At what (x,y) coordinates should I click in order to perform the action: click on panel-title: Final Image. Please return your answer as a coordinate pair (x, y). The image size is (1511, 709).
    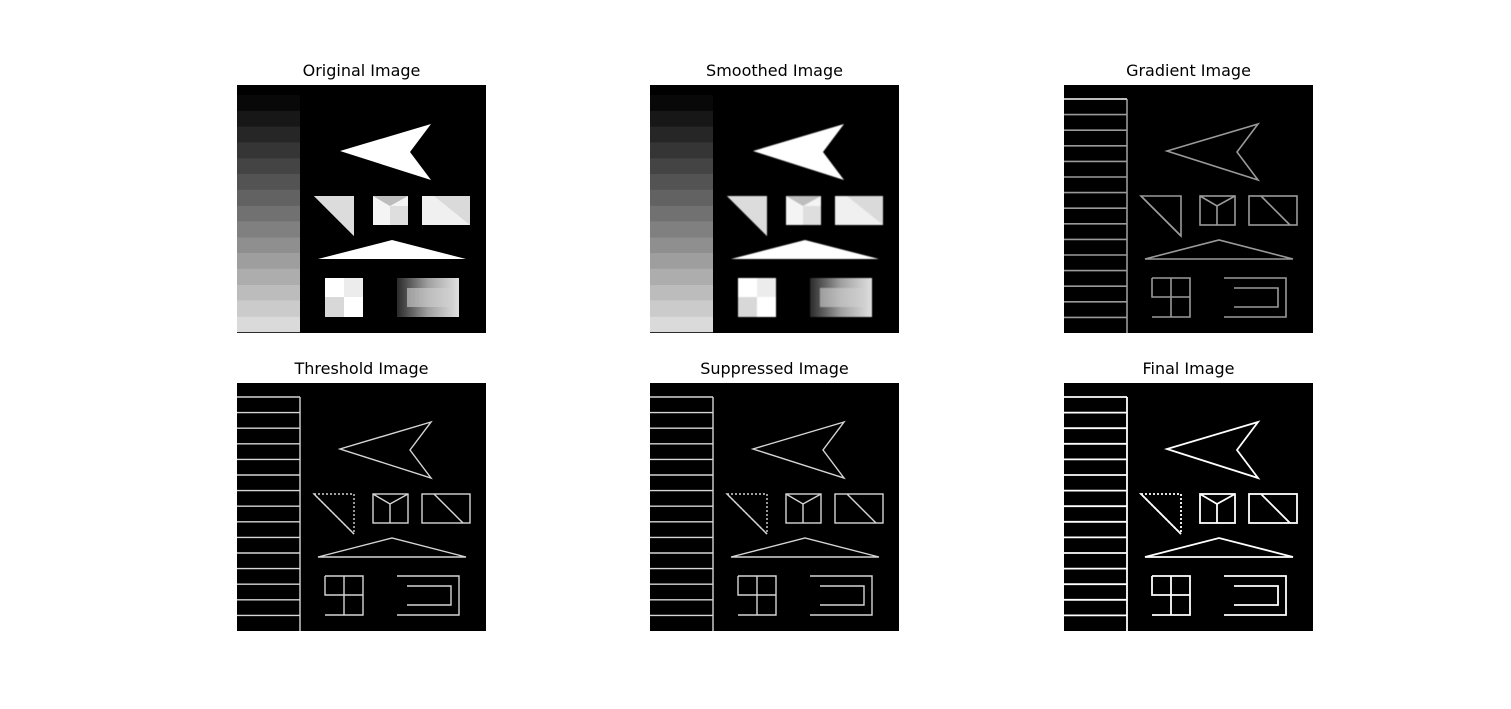
    Looking at the image, I should click on (1188, 368).